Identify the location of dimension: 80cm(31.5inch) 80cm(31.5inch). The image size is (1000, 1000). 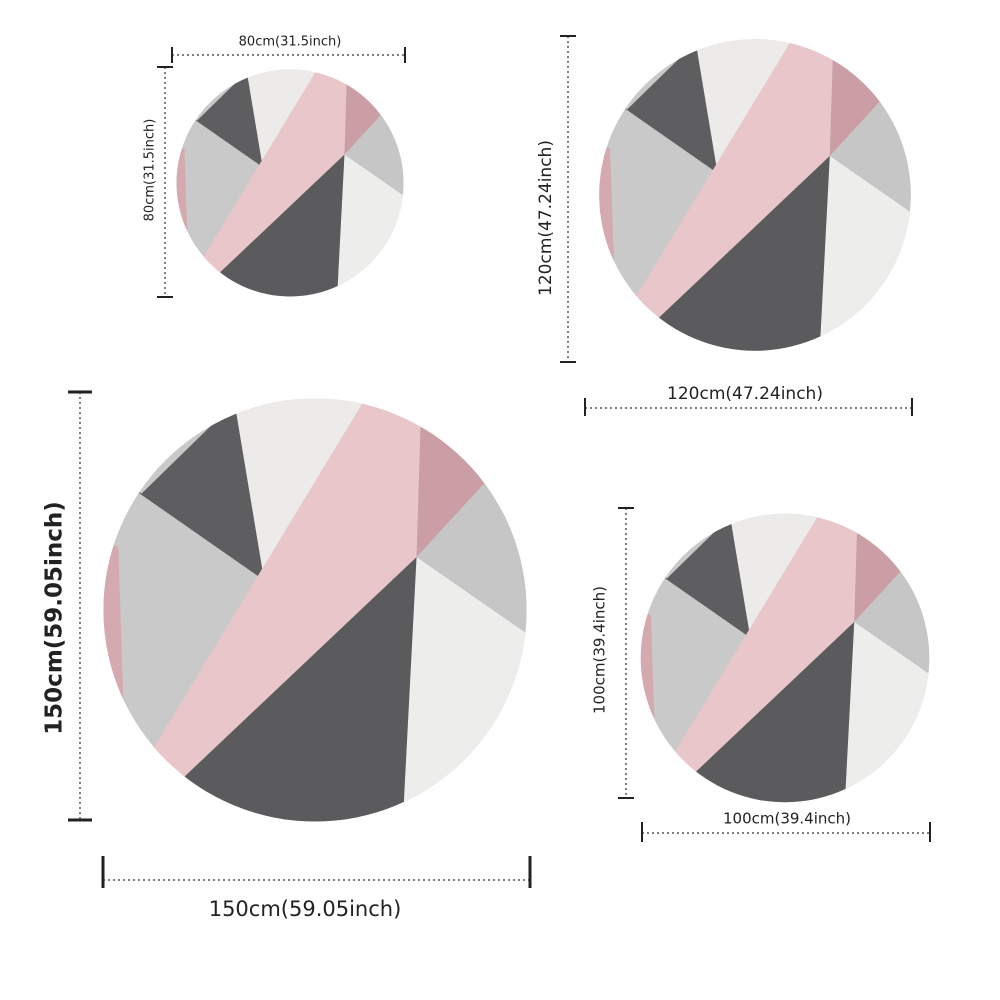
(274, 166).